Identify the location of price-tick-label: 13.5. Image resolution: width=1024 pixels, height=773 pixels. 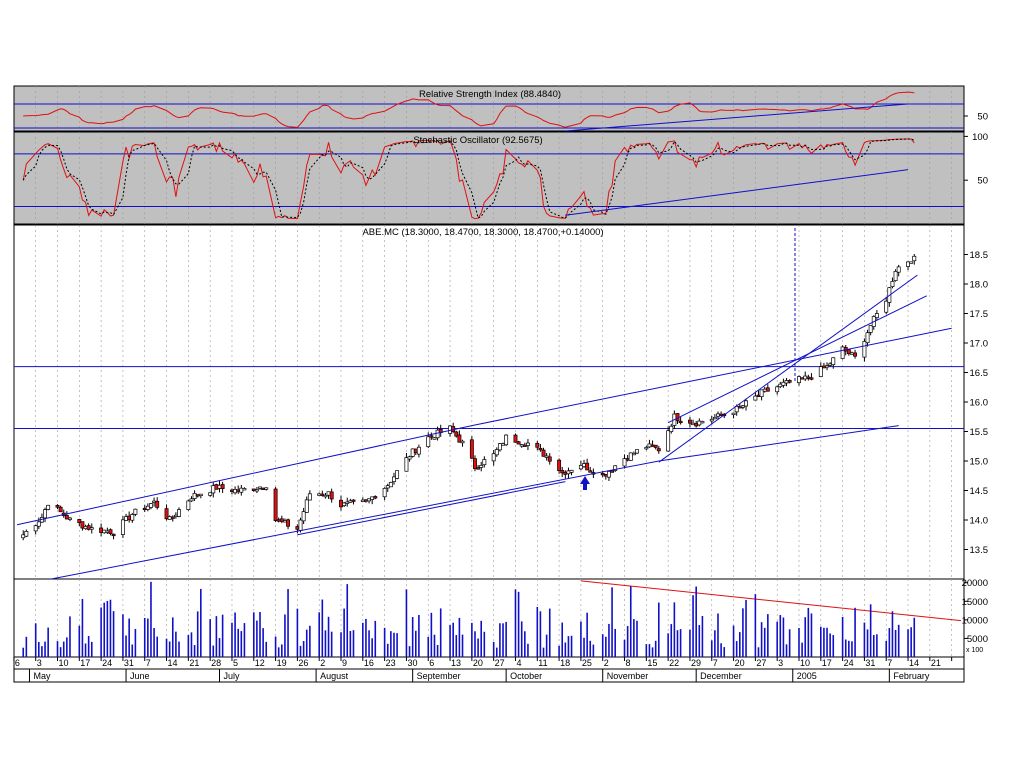
(979, 550).